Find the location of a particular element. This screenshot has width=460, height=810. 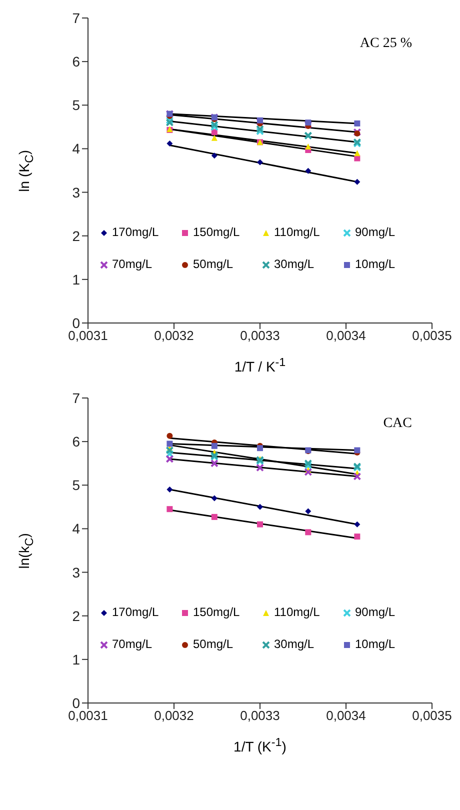

x-axis-title: 1/T (K$^{-1}$) is located at coordinates (260, 745).